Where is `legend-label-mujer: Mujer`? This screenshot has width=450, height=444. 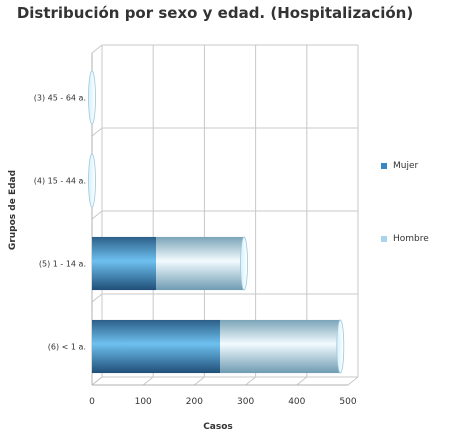
legend-label-mujer: Mujer is located at coordinates (406, 166).